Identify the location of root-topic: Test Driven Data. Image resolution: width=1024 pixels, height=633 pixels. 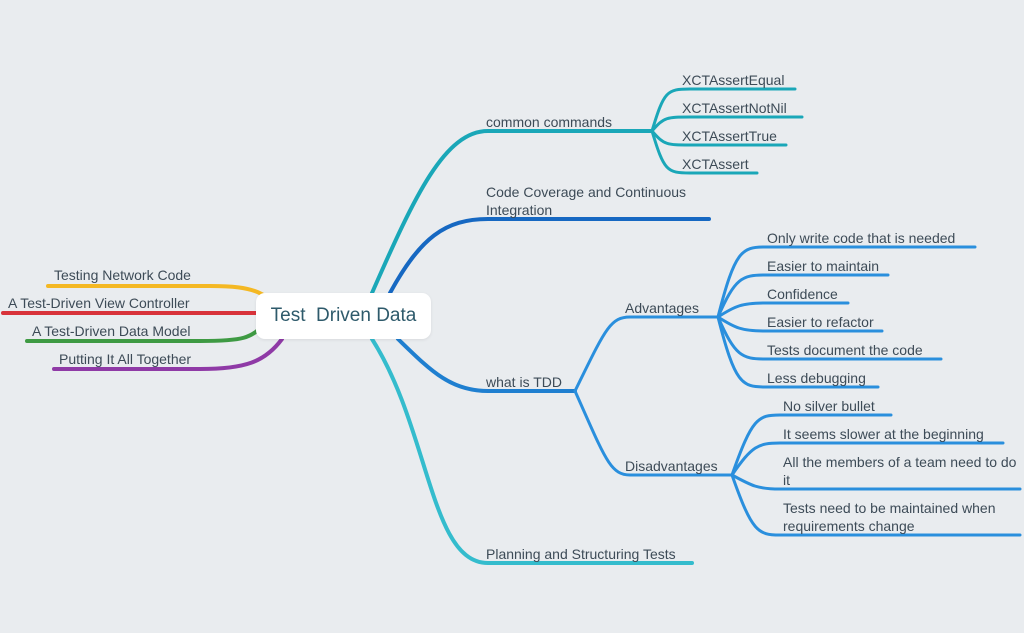
(343, 316).